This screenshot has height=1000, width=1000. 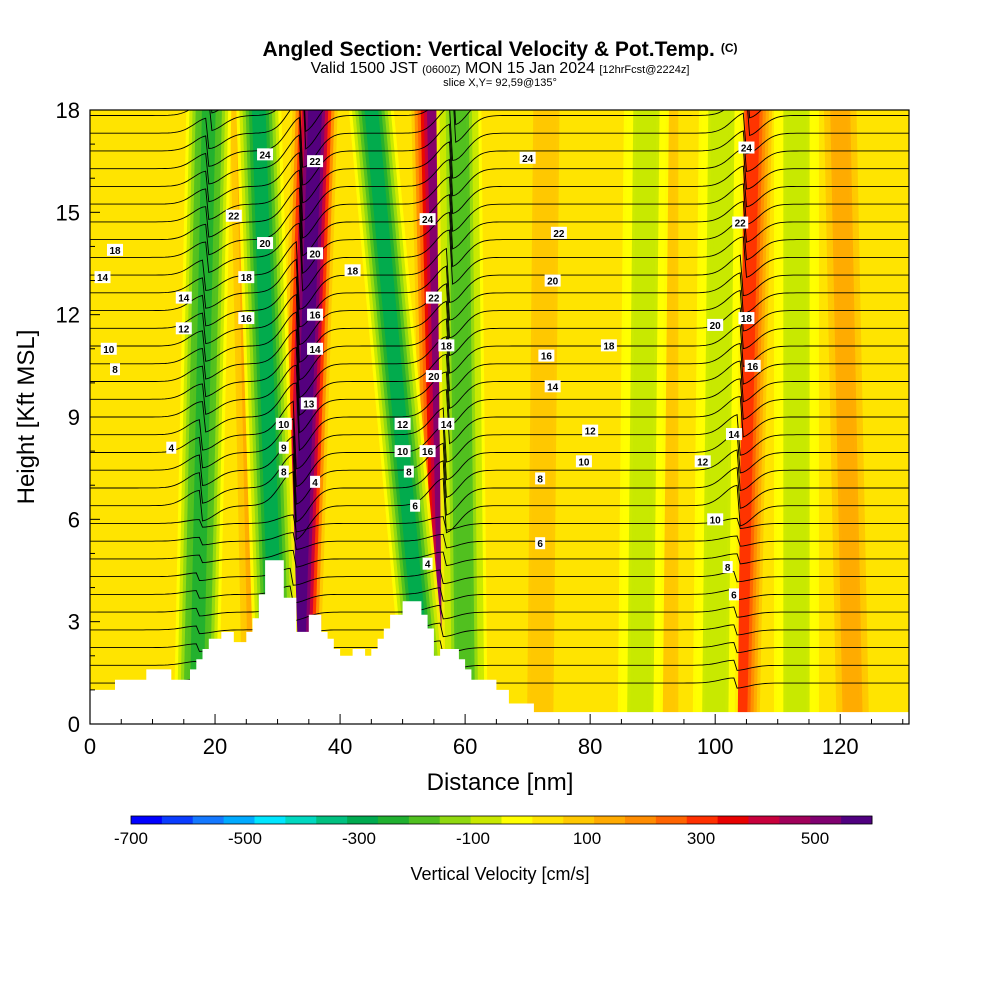 I want to click on x-tick-label: 80, so click(x=590, y=746).